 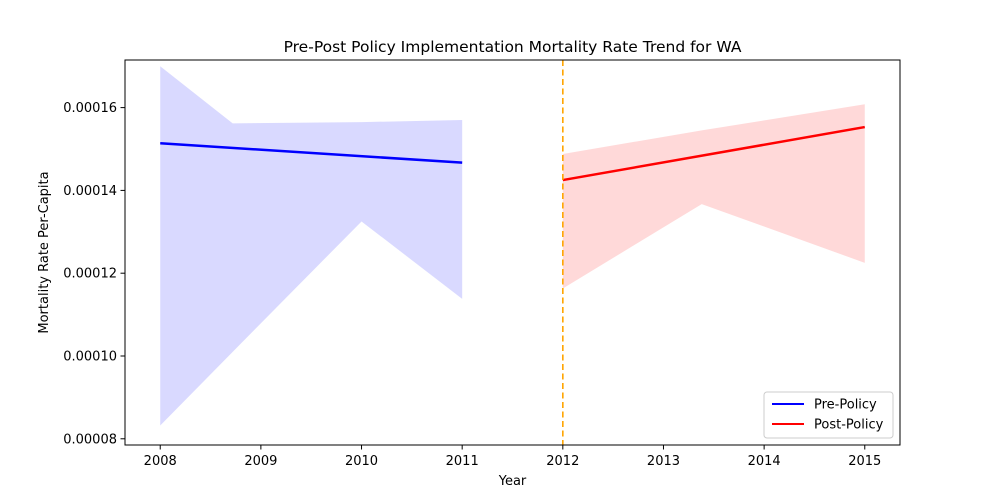 I want to click on x-tick-label: 2011, so click(x=462, y=461).